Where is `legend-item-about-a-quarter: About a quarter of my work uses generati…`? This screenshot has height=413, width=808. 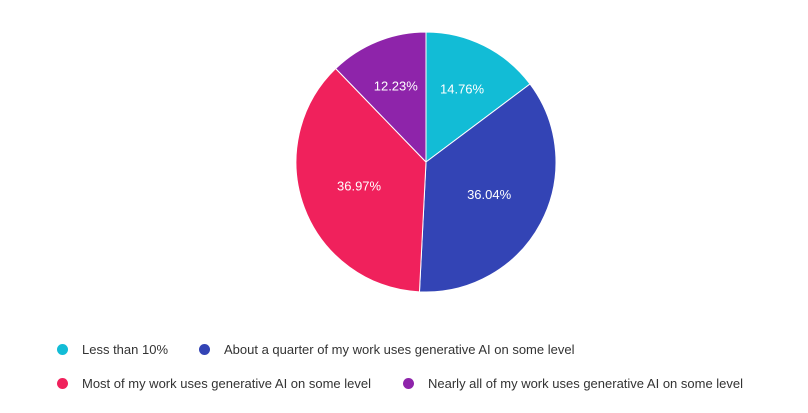
legend-item-about-a-quarter: About a quarter of my work uses generati… is located at coordinates (386, 349).